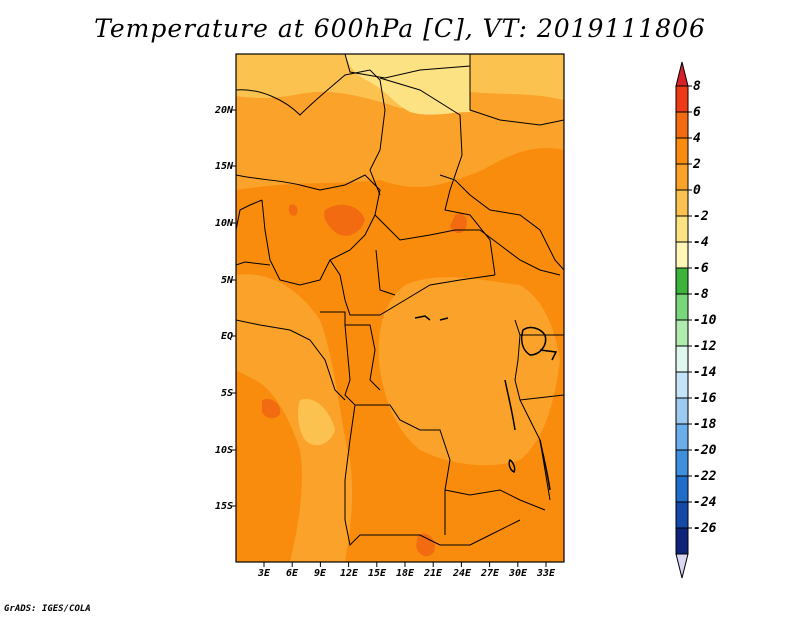 The image size is (800, 618). Describe the element at coordinates (223, 506) in the screenshot. I see `lat-label-15s: 15S` at that location.